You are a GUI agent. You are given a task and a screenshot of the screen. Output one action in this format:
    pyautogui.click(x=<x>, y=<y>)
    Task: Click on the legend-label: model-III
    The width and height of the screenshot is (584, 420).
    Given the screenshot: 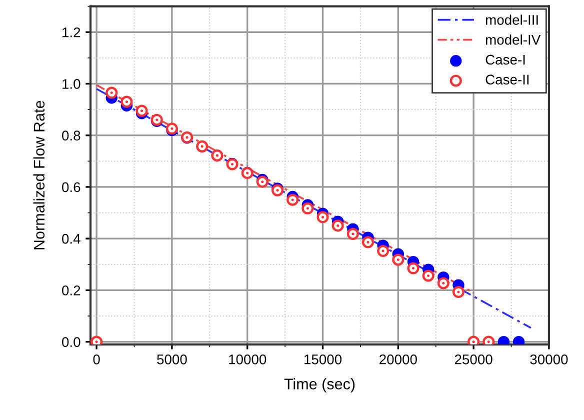 What is the action you would take?
    pyautogui.click(x=512, y=19)
    